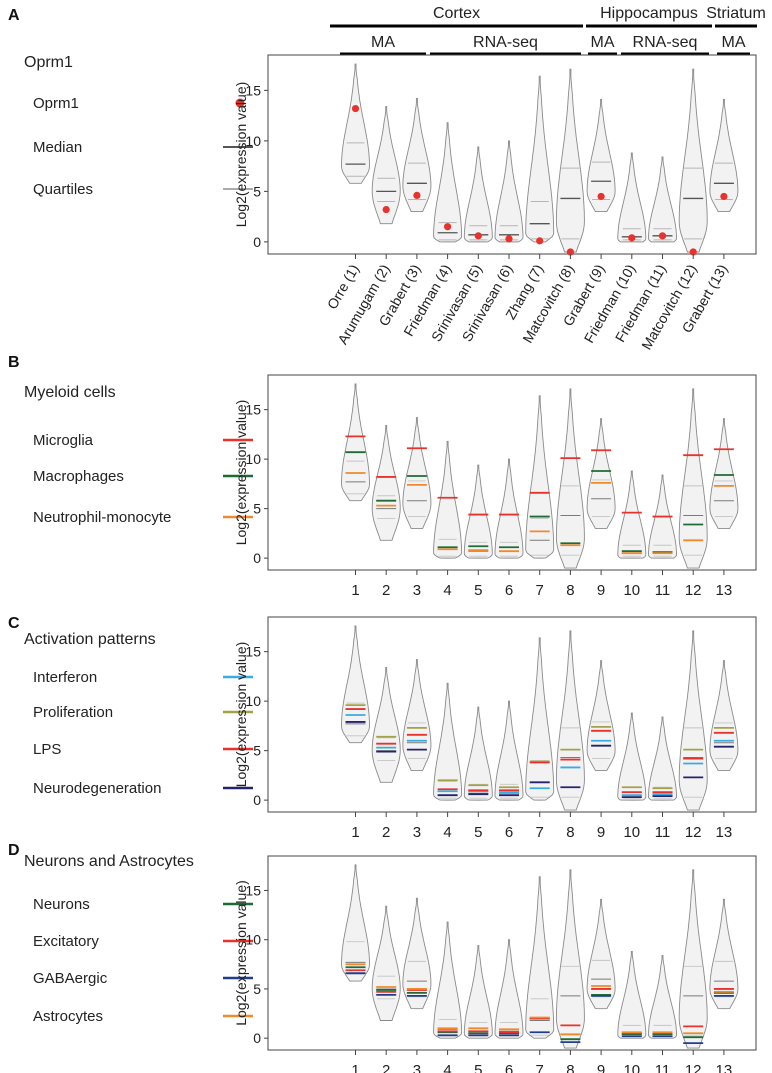 The image size is (772, 1073). What do you see at coordinates (417, 1067) in the screenshot?
I see `x-tick-label: 3` at bounding box center [417, 1067].